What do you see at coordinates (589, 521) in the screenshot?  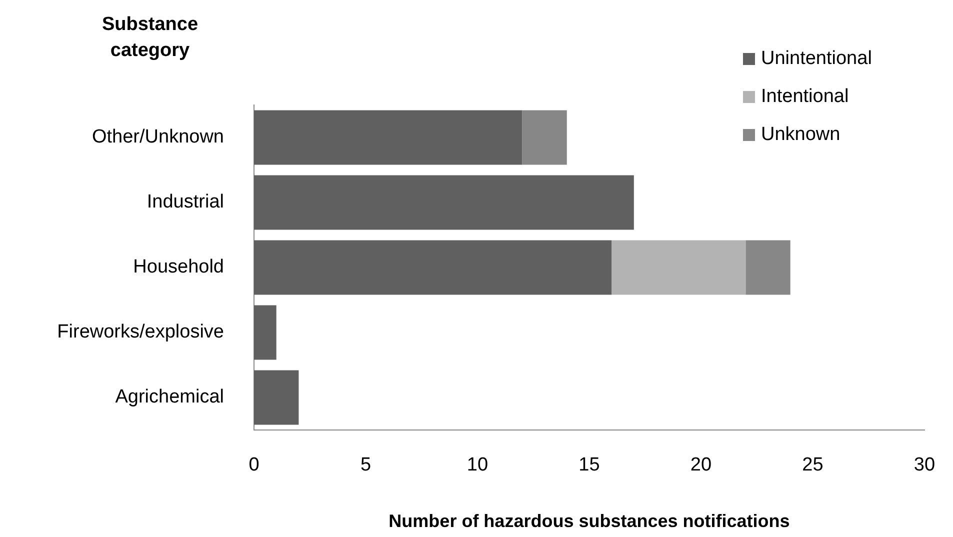 I see `x-axis-title: Number of hazardous substances notifications` at bounding box center [589, 521].